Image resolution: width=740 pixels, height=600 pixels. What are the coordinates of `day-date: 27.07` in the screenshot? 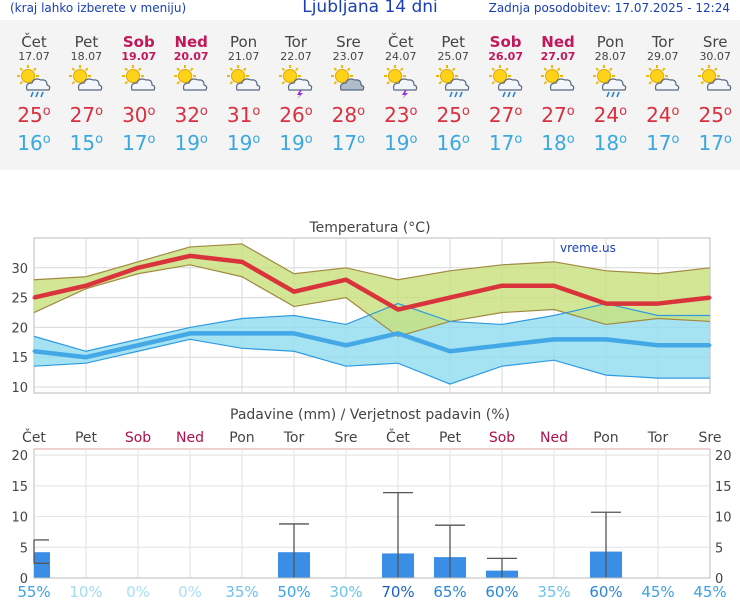 It's located at (558, 56).